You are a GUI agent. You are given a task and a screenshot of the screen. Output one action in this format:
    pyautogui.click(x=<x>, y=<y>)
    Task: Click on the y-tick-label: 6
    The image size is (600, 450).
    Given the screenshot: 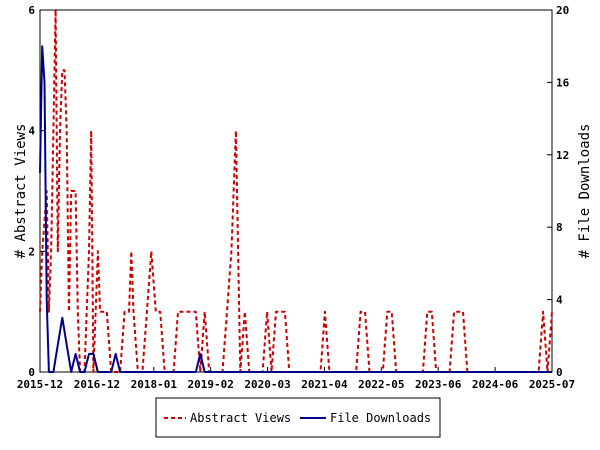 What is the action you would take?
    pyautogui.click(x=31, y=10)
    